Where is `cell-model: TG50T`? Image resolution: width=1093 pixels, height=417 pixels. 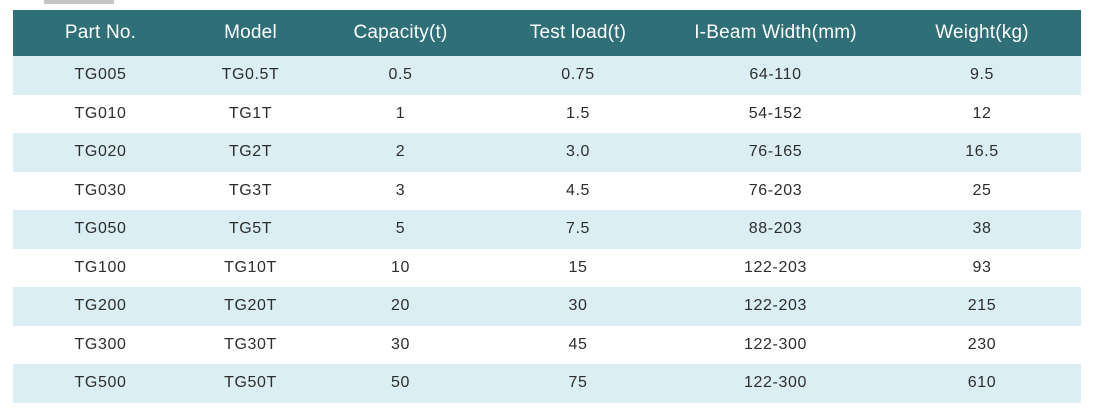
cell-model: TG50T is located at coordinates (250, 383).